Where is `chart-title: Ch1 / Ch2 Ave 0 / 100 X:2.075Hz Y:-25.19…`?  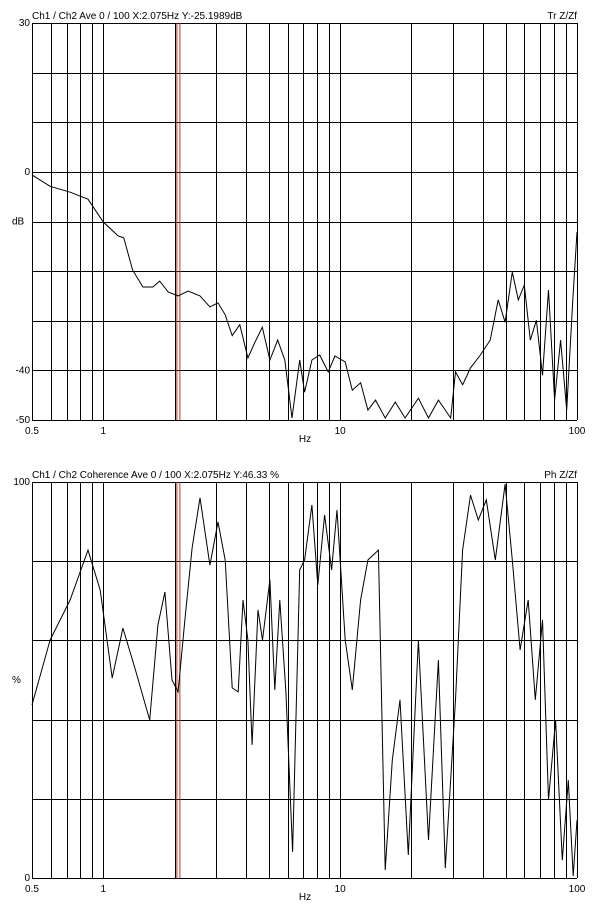
chart-title: Ch1 / Ch2 Ave 0 / 100 X:2.075Hz Y:-25.19… is located at coordinates (137, 16).